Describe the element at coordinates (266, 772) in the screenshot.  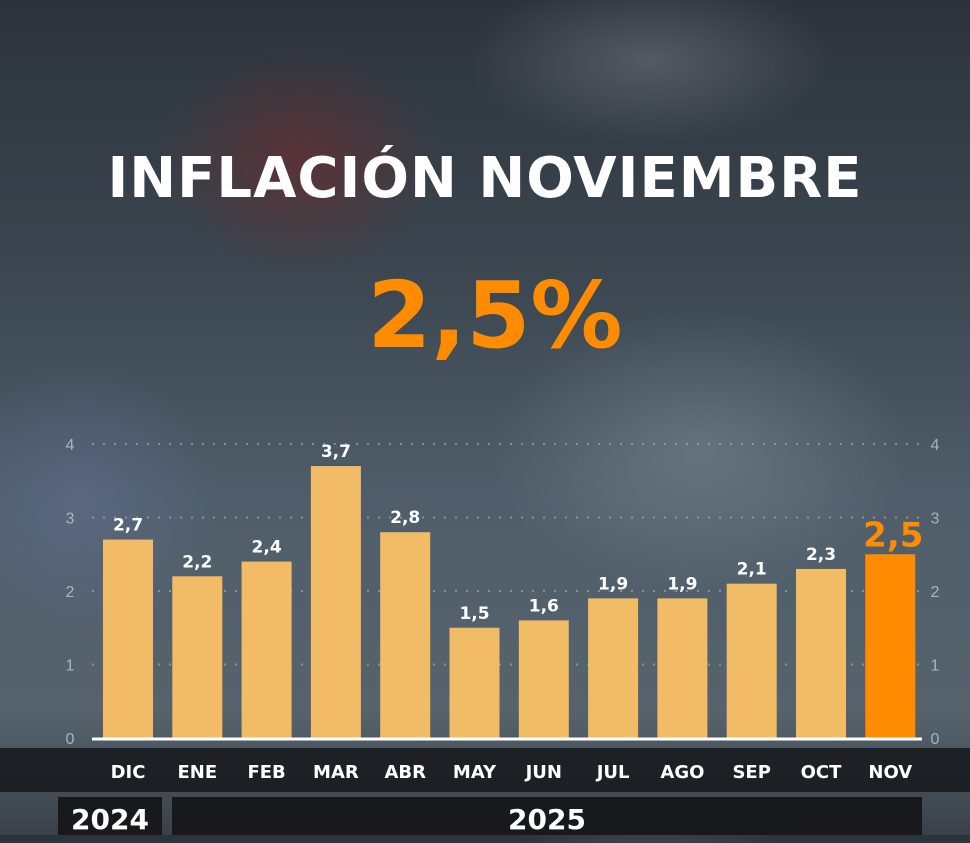
I see `x-tick-label: FEB` at that location.